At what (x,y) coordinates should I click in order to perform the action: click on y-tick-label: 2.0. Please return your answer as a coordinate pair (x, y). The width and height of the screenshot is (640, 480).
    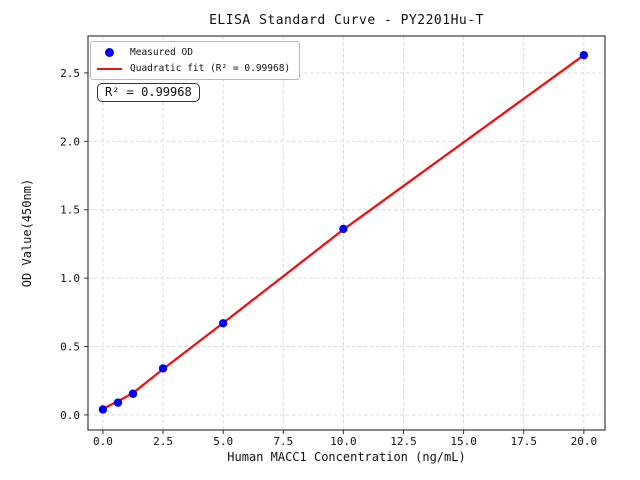
    Looking at the image, I should click on (70, 141).